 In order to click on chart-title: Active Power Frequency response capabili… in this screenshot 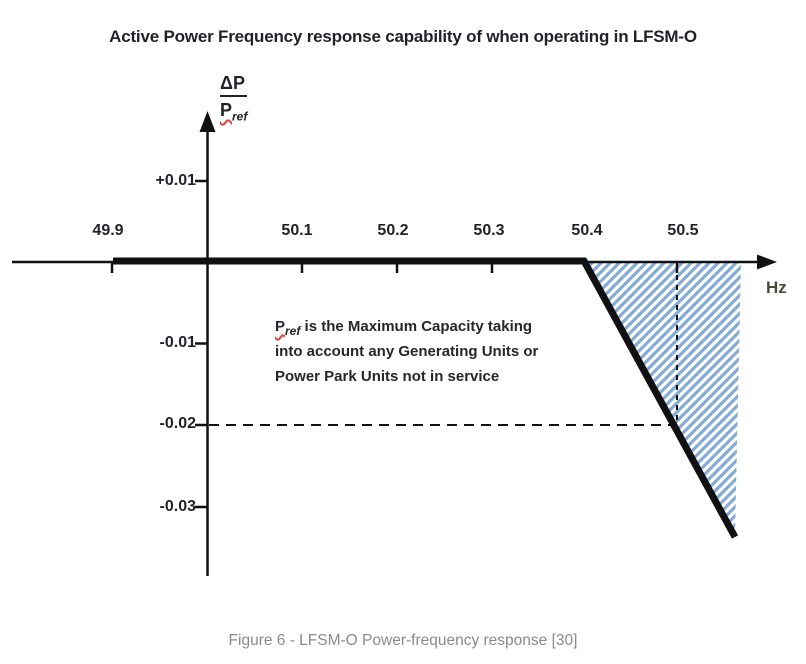, I will do `click(403, 36)`.